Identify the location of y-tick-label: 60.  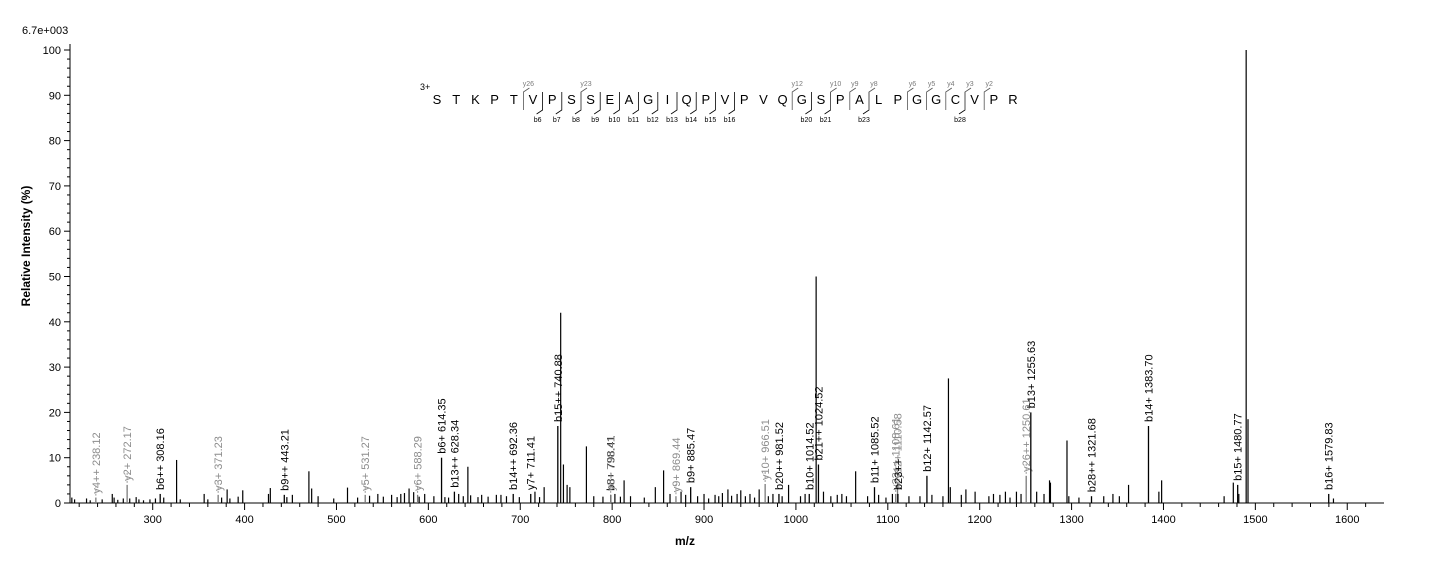
(55, 232).